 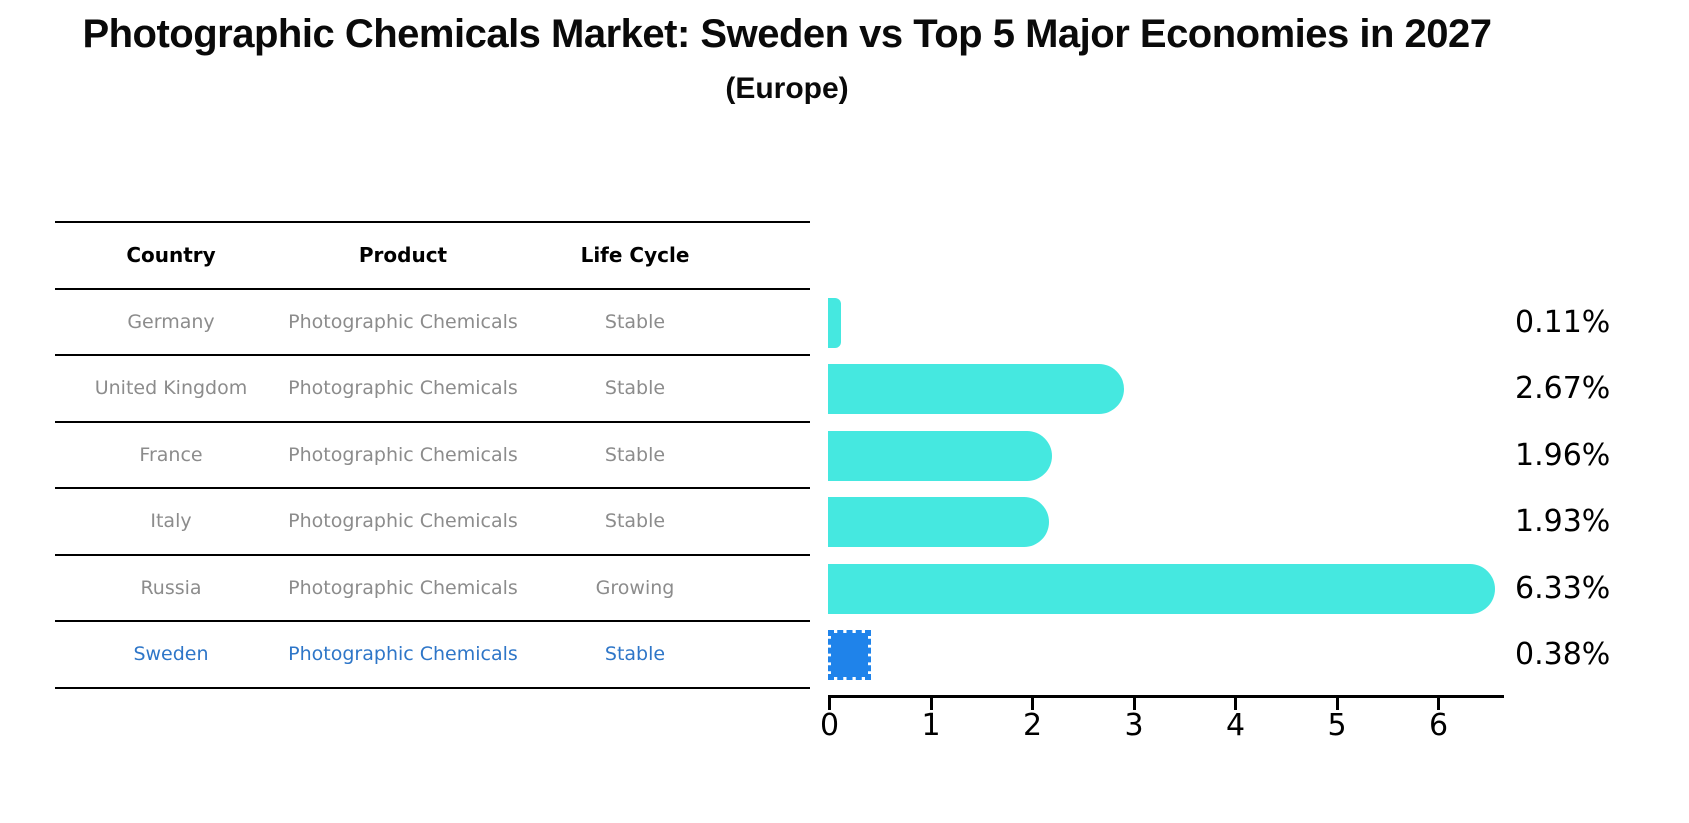 I want to click on bar-italy, so click(x=938, y=522).